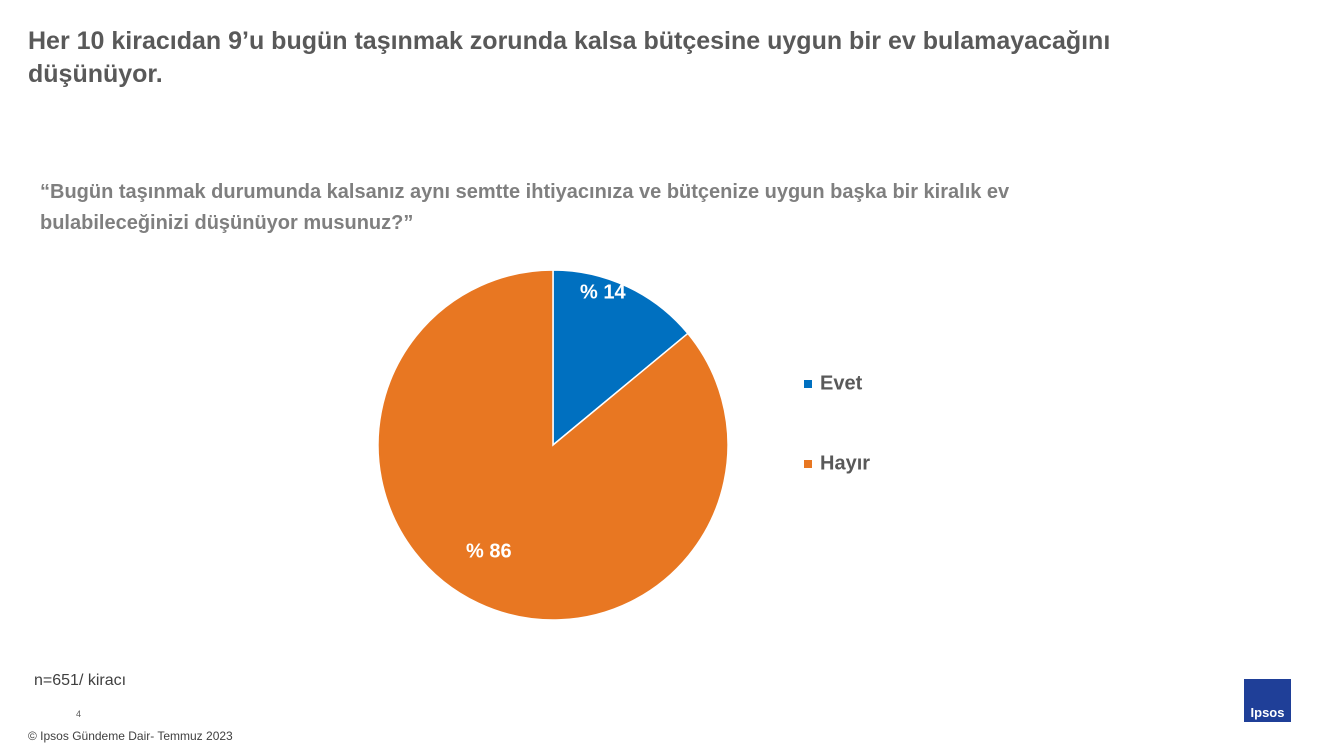 This screenshot has width=1333, height=750. I want to click on legend-label: Evet, so click(841, 383).